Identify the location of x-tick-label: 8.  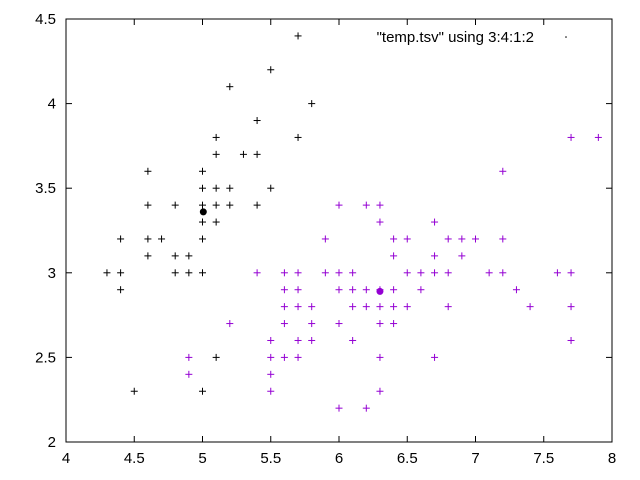
(612, 458).